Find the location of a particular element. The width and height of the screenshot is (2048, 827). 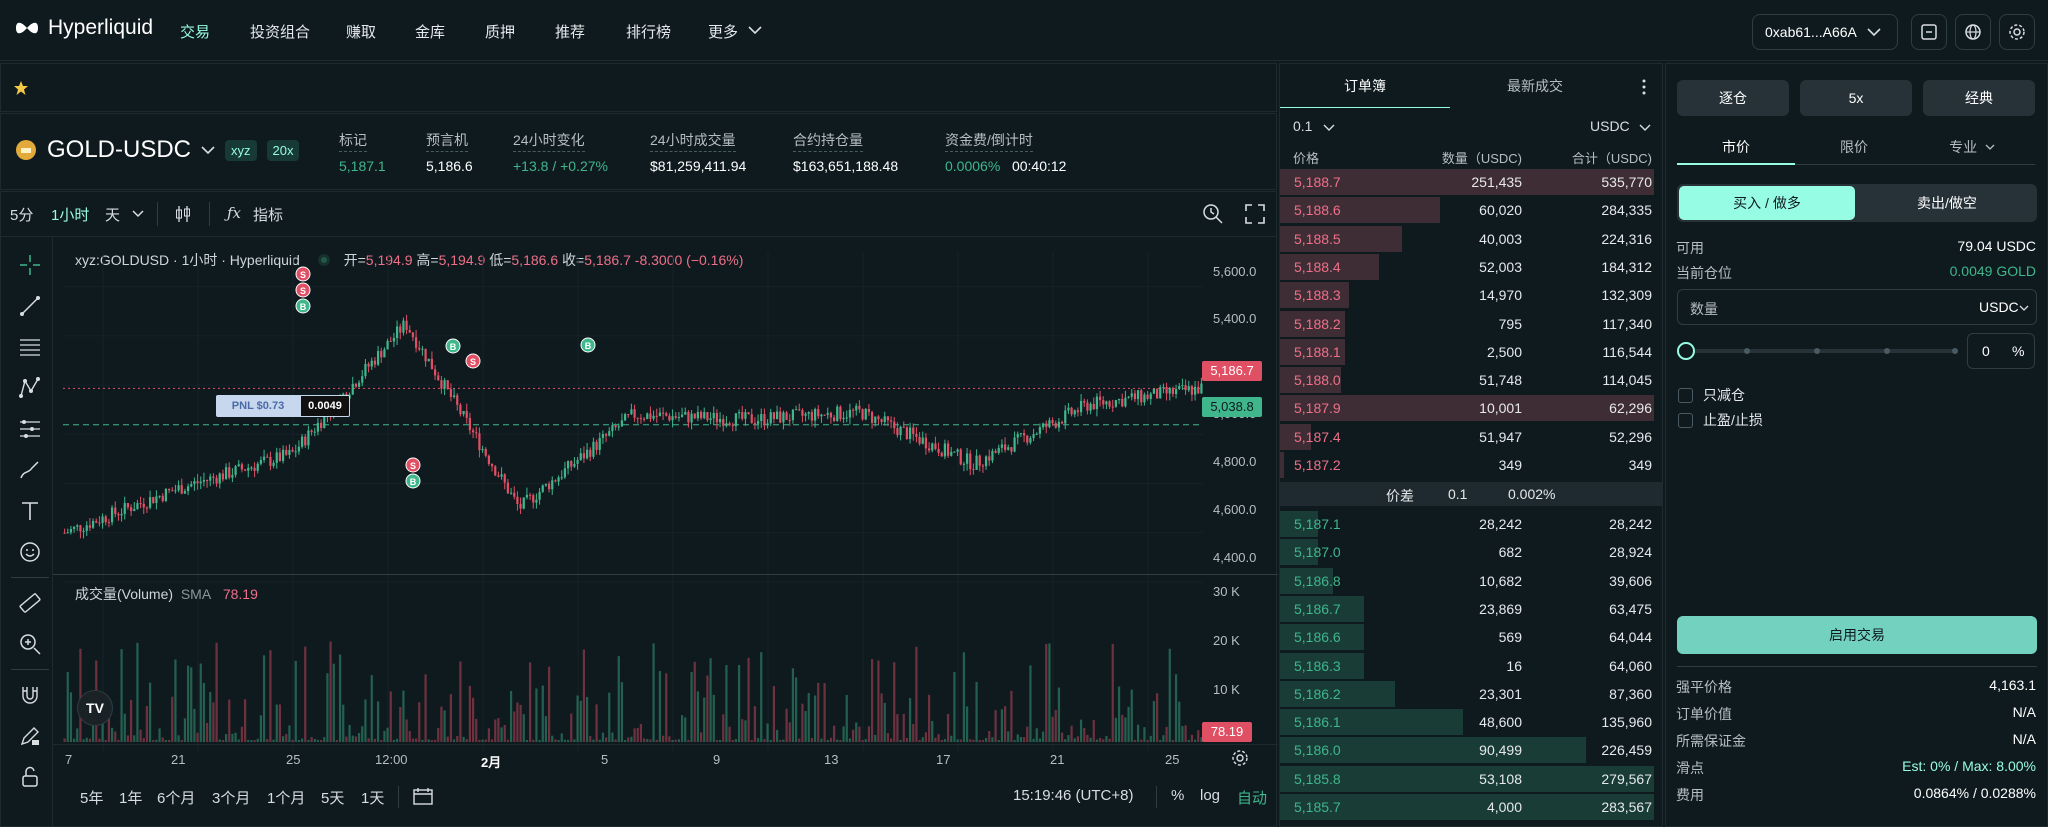

buy-long-button: 买入 / 做多 is located at coordinates (1767, 203).